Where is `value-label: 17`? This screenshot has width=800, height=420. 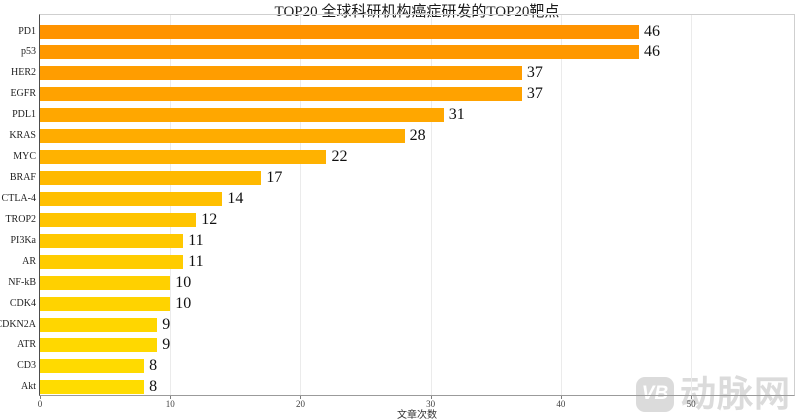 value-label: 17 is located at coordinates (274, 177).